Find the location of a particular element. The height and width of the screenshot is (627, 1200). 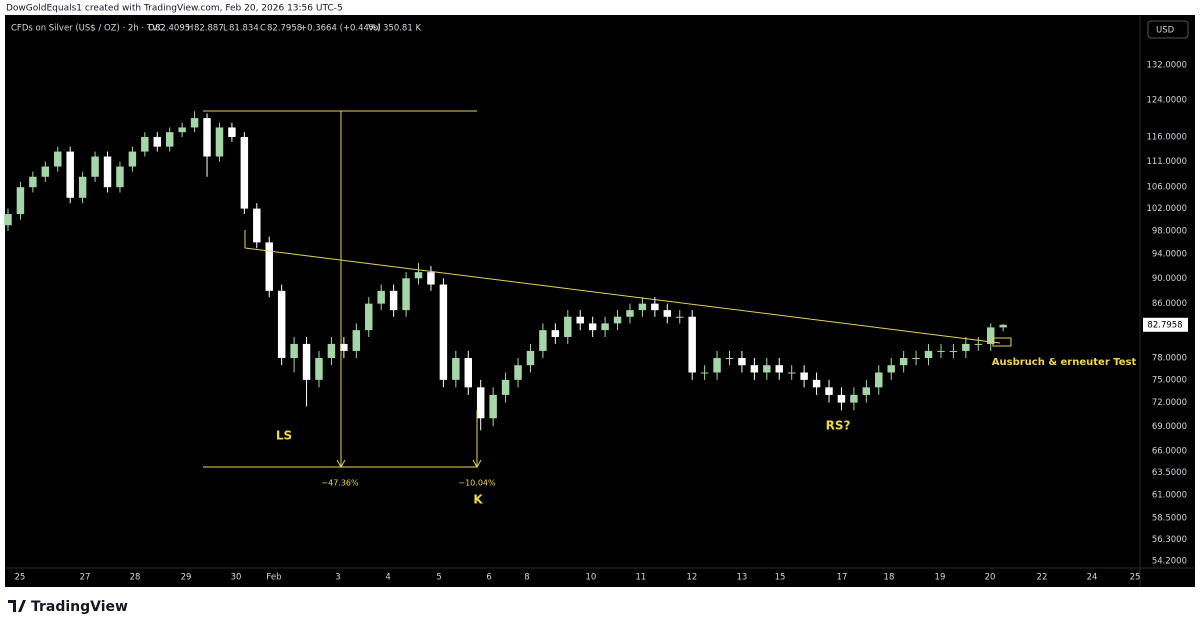

x-tick-label: 12 is located at coordinates (692, 578).